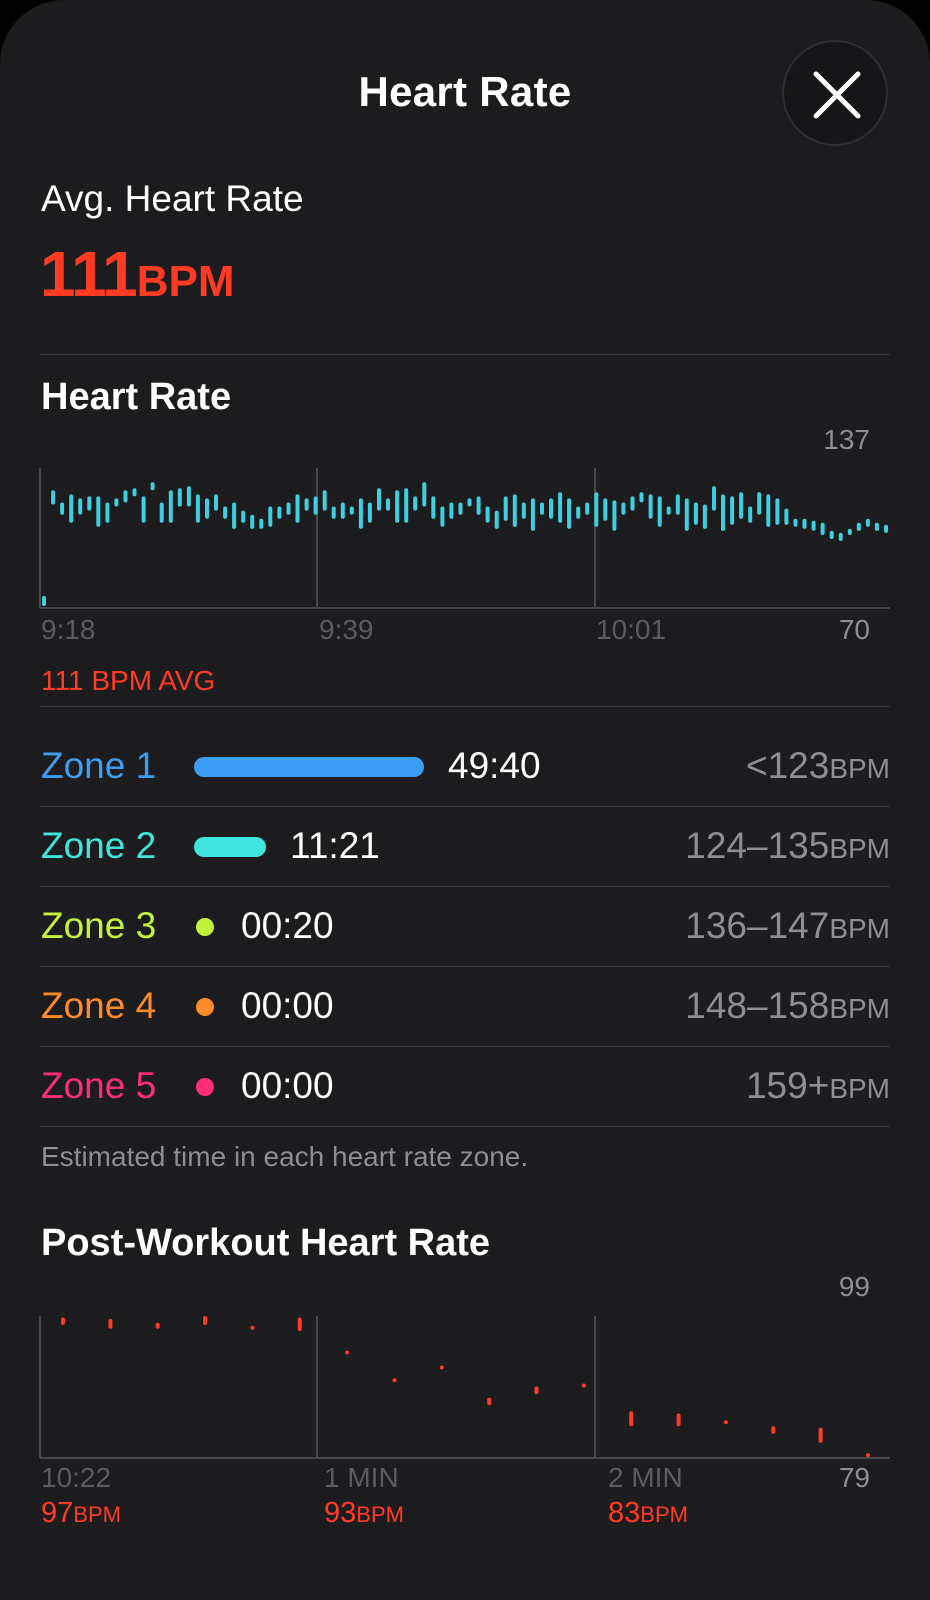 This screenshot has width=930, height=1600. I want to click on zone-range: <123BPM, so click(818, 766).